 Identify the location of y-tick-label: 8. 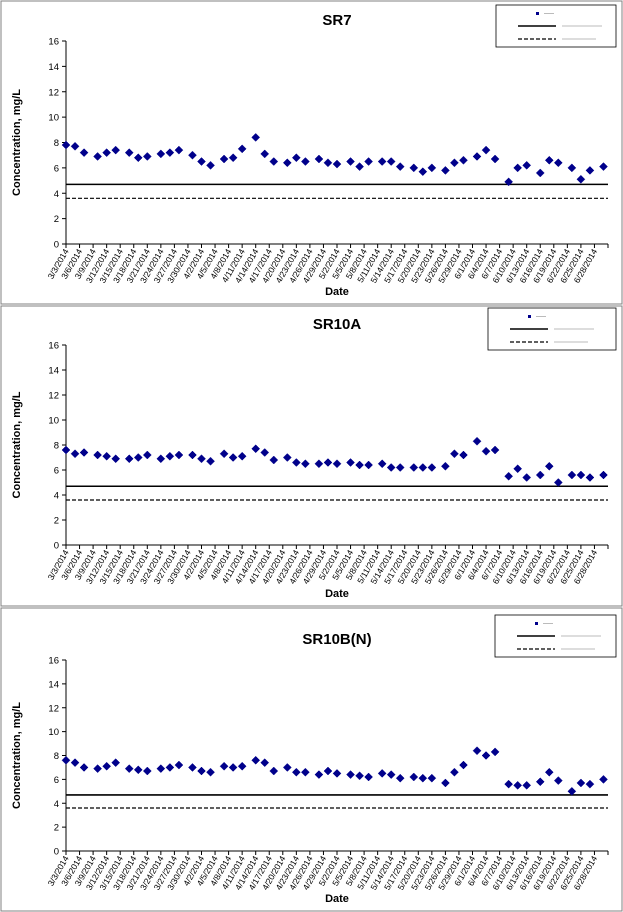
(56, 756).